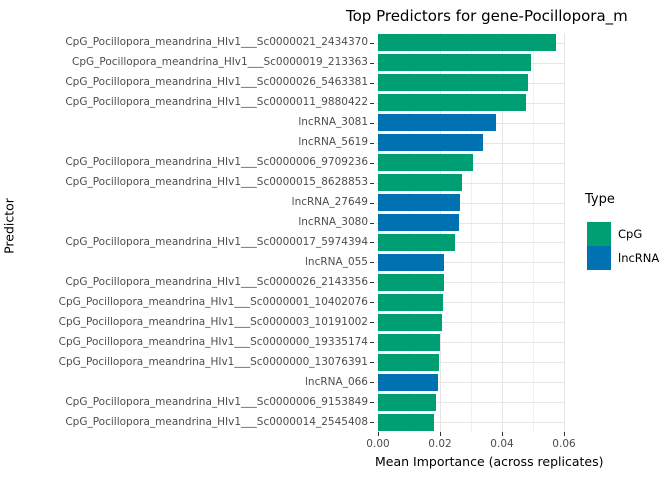  Describe the element at coordinates (599, 234) in the screenshot. I see `legend-swatch-cpg` at that location.